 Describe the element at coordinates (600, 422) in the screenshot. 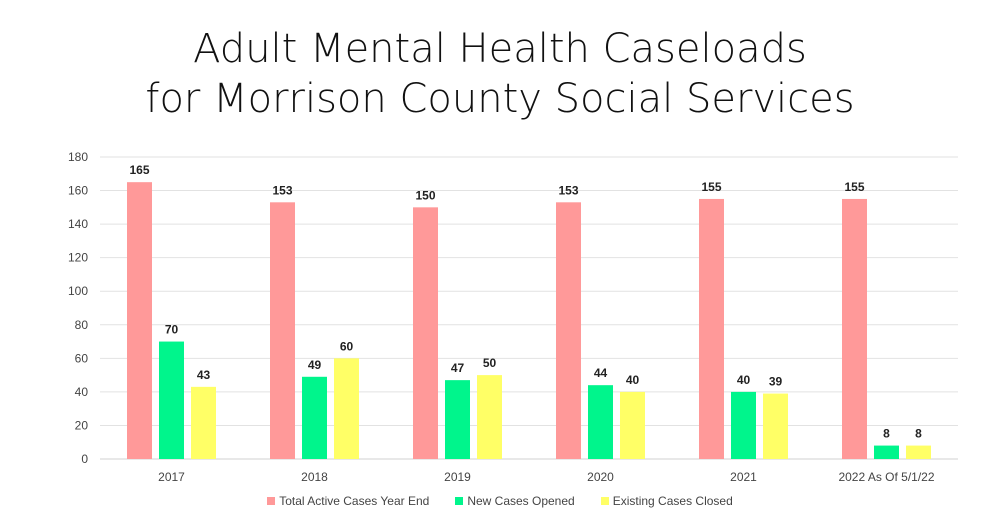

I see `bar-new-cases-opened-2020` at that location.